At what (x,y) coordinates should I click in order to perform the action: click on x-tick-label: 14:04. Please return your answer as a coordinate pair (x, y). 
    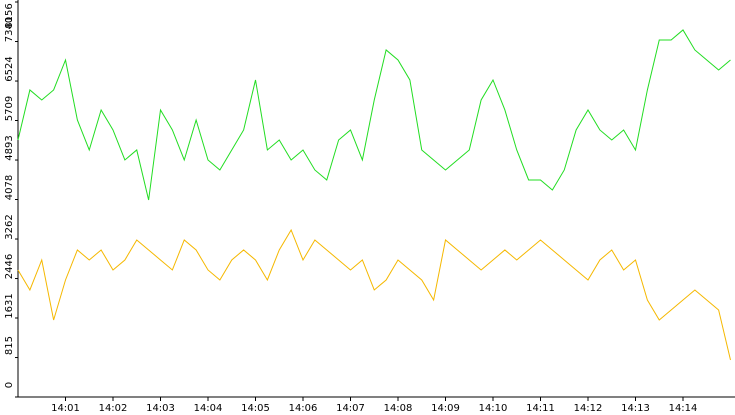
    Looking at the image, I should click on (208, 408).